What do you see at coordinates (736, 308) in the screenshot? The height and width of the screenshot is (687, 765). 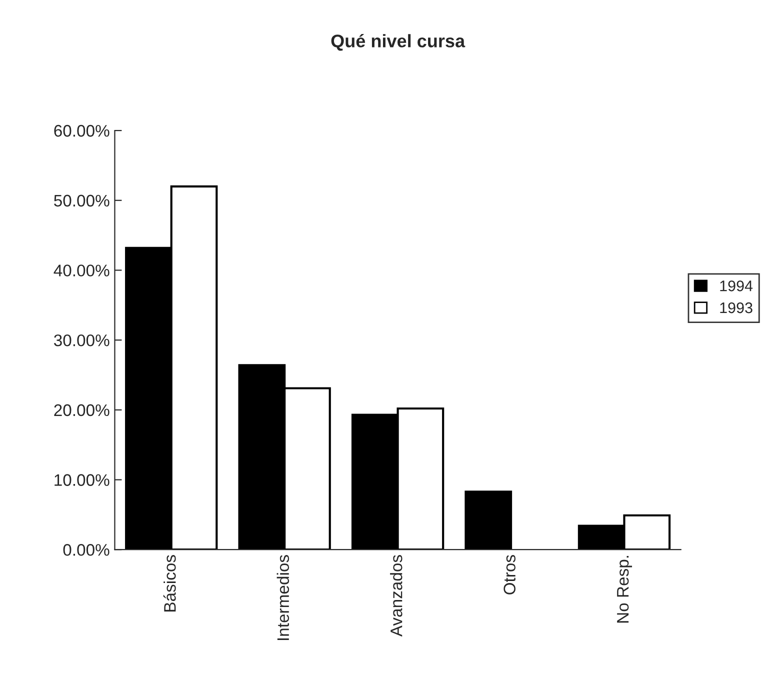 I see `legend-label: 1993` at bounding box center [736, 308].